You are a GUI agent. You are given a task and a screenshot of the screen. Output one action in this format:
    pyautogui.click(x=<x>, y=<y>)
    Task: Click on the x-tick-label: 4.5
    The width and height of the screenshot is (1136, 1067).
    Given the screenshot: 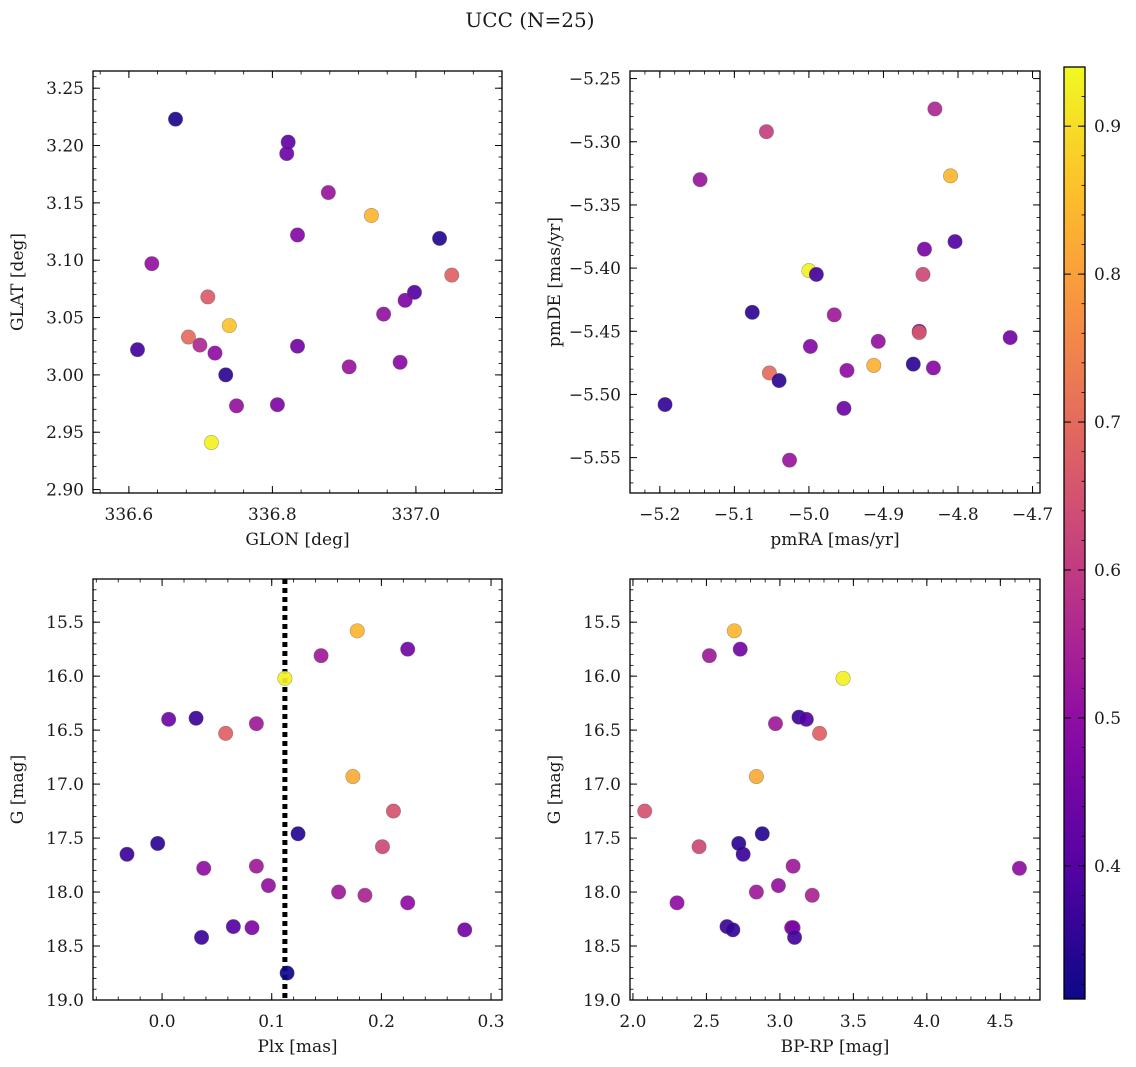 What is the action you would take?
    pyautogui.click(x=1000, y=1022)
    